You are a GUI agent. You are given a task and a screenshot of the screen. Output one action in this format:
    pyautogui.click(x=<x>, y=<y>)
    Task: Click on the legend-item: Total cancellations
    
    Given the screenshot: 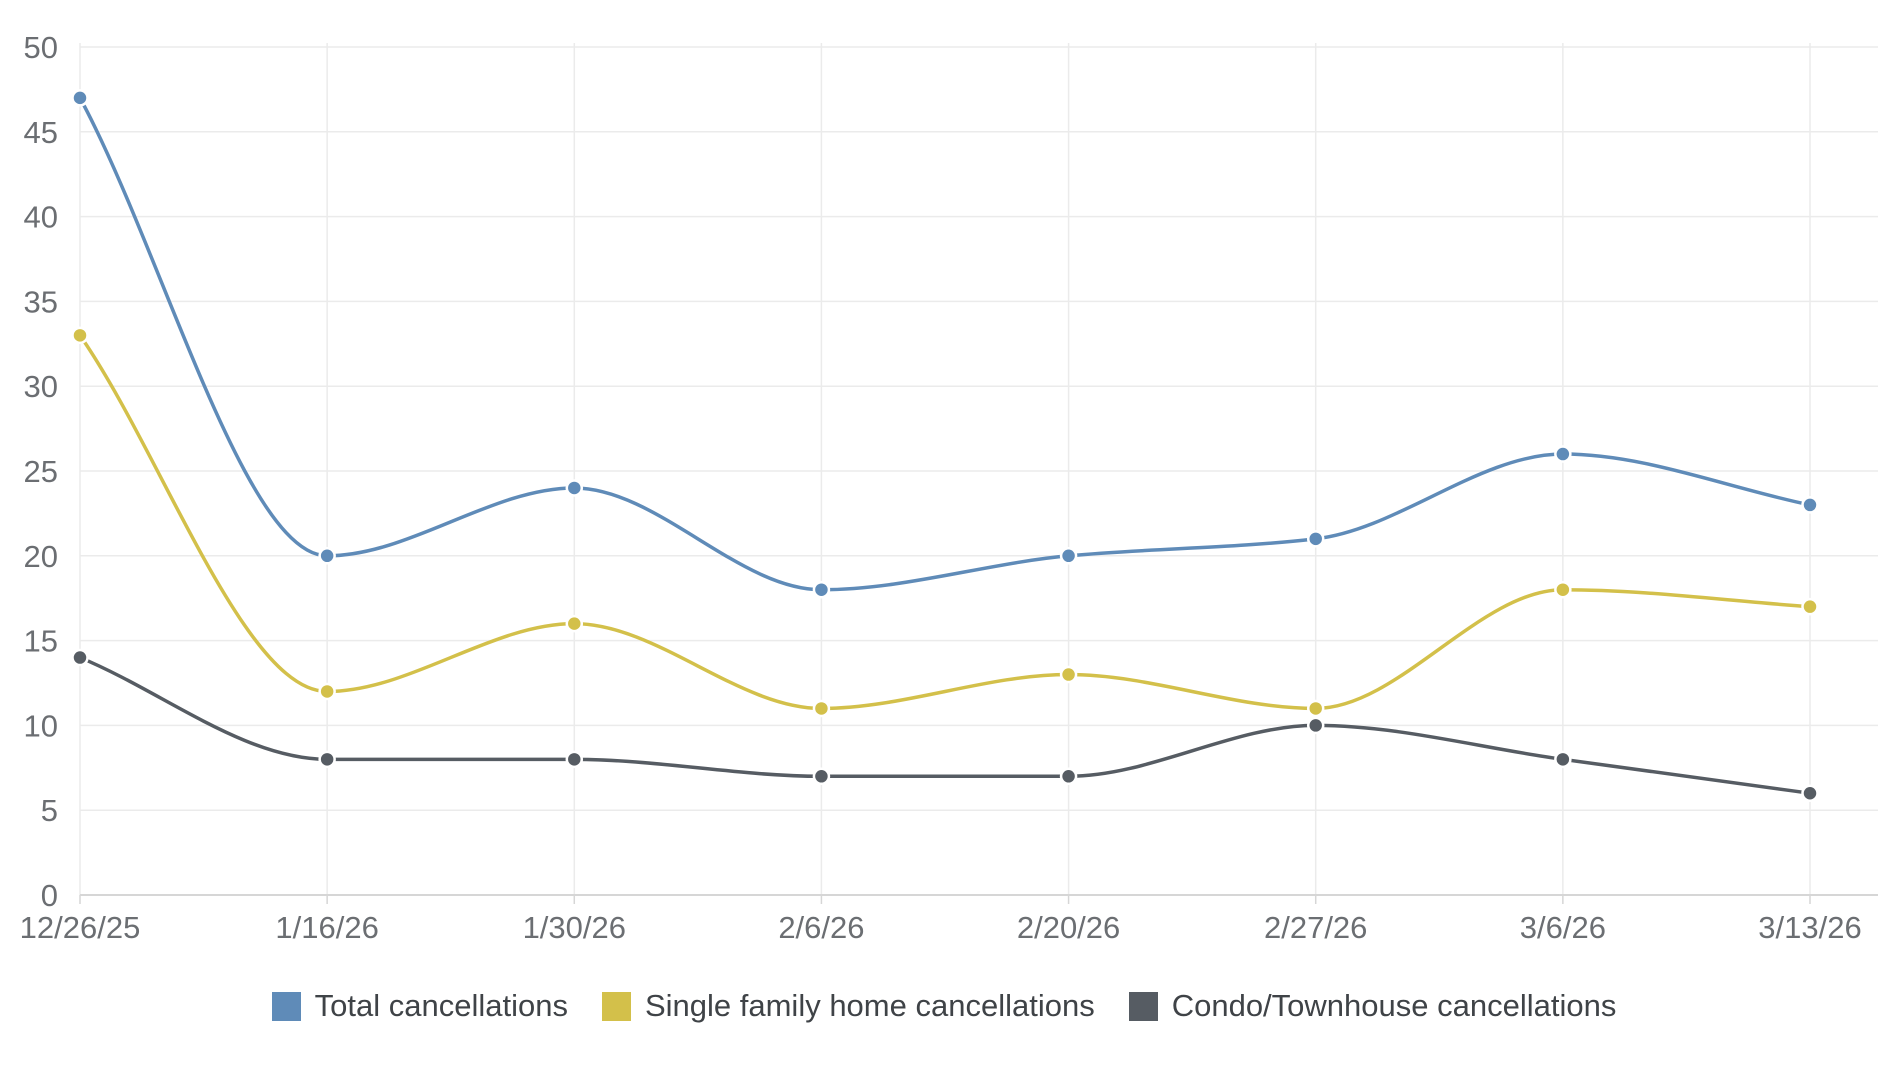 What is the action you would take?
    pyautogui.click(x=419, y=1006)
    